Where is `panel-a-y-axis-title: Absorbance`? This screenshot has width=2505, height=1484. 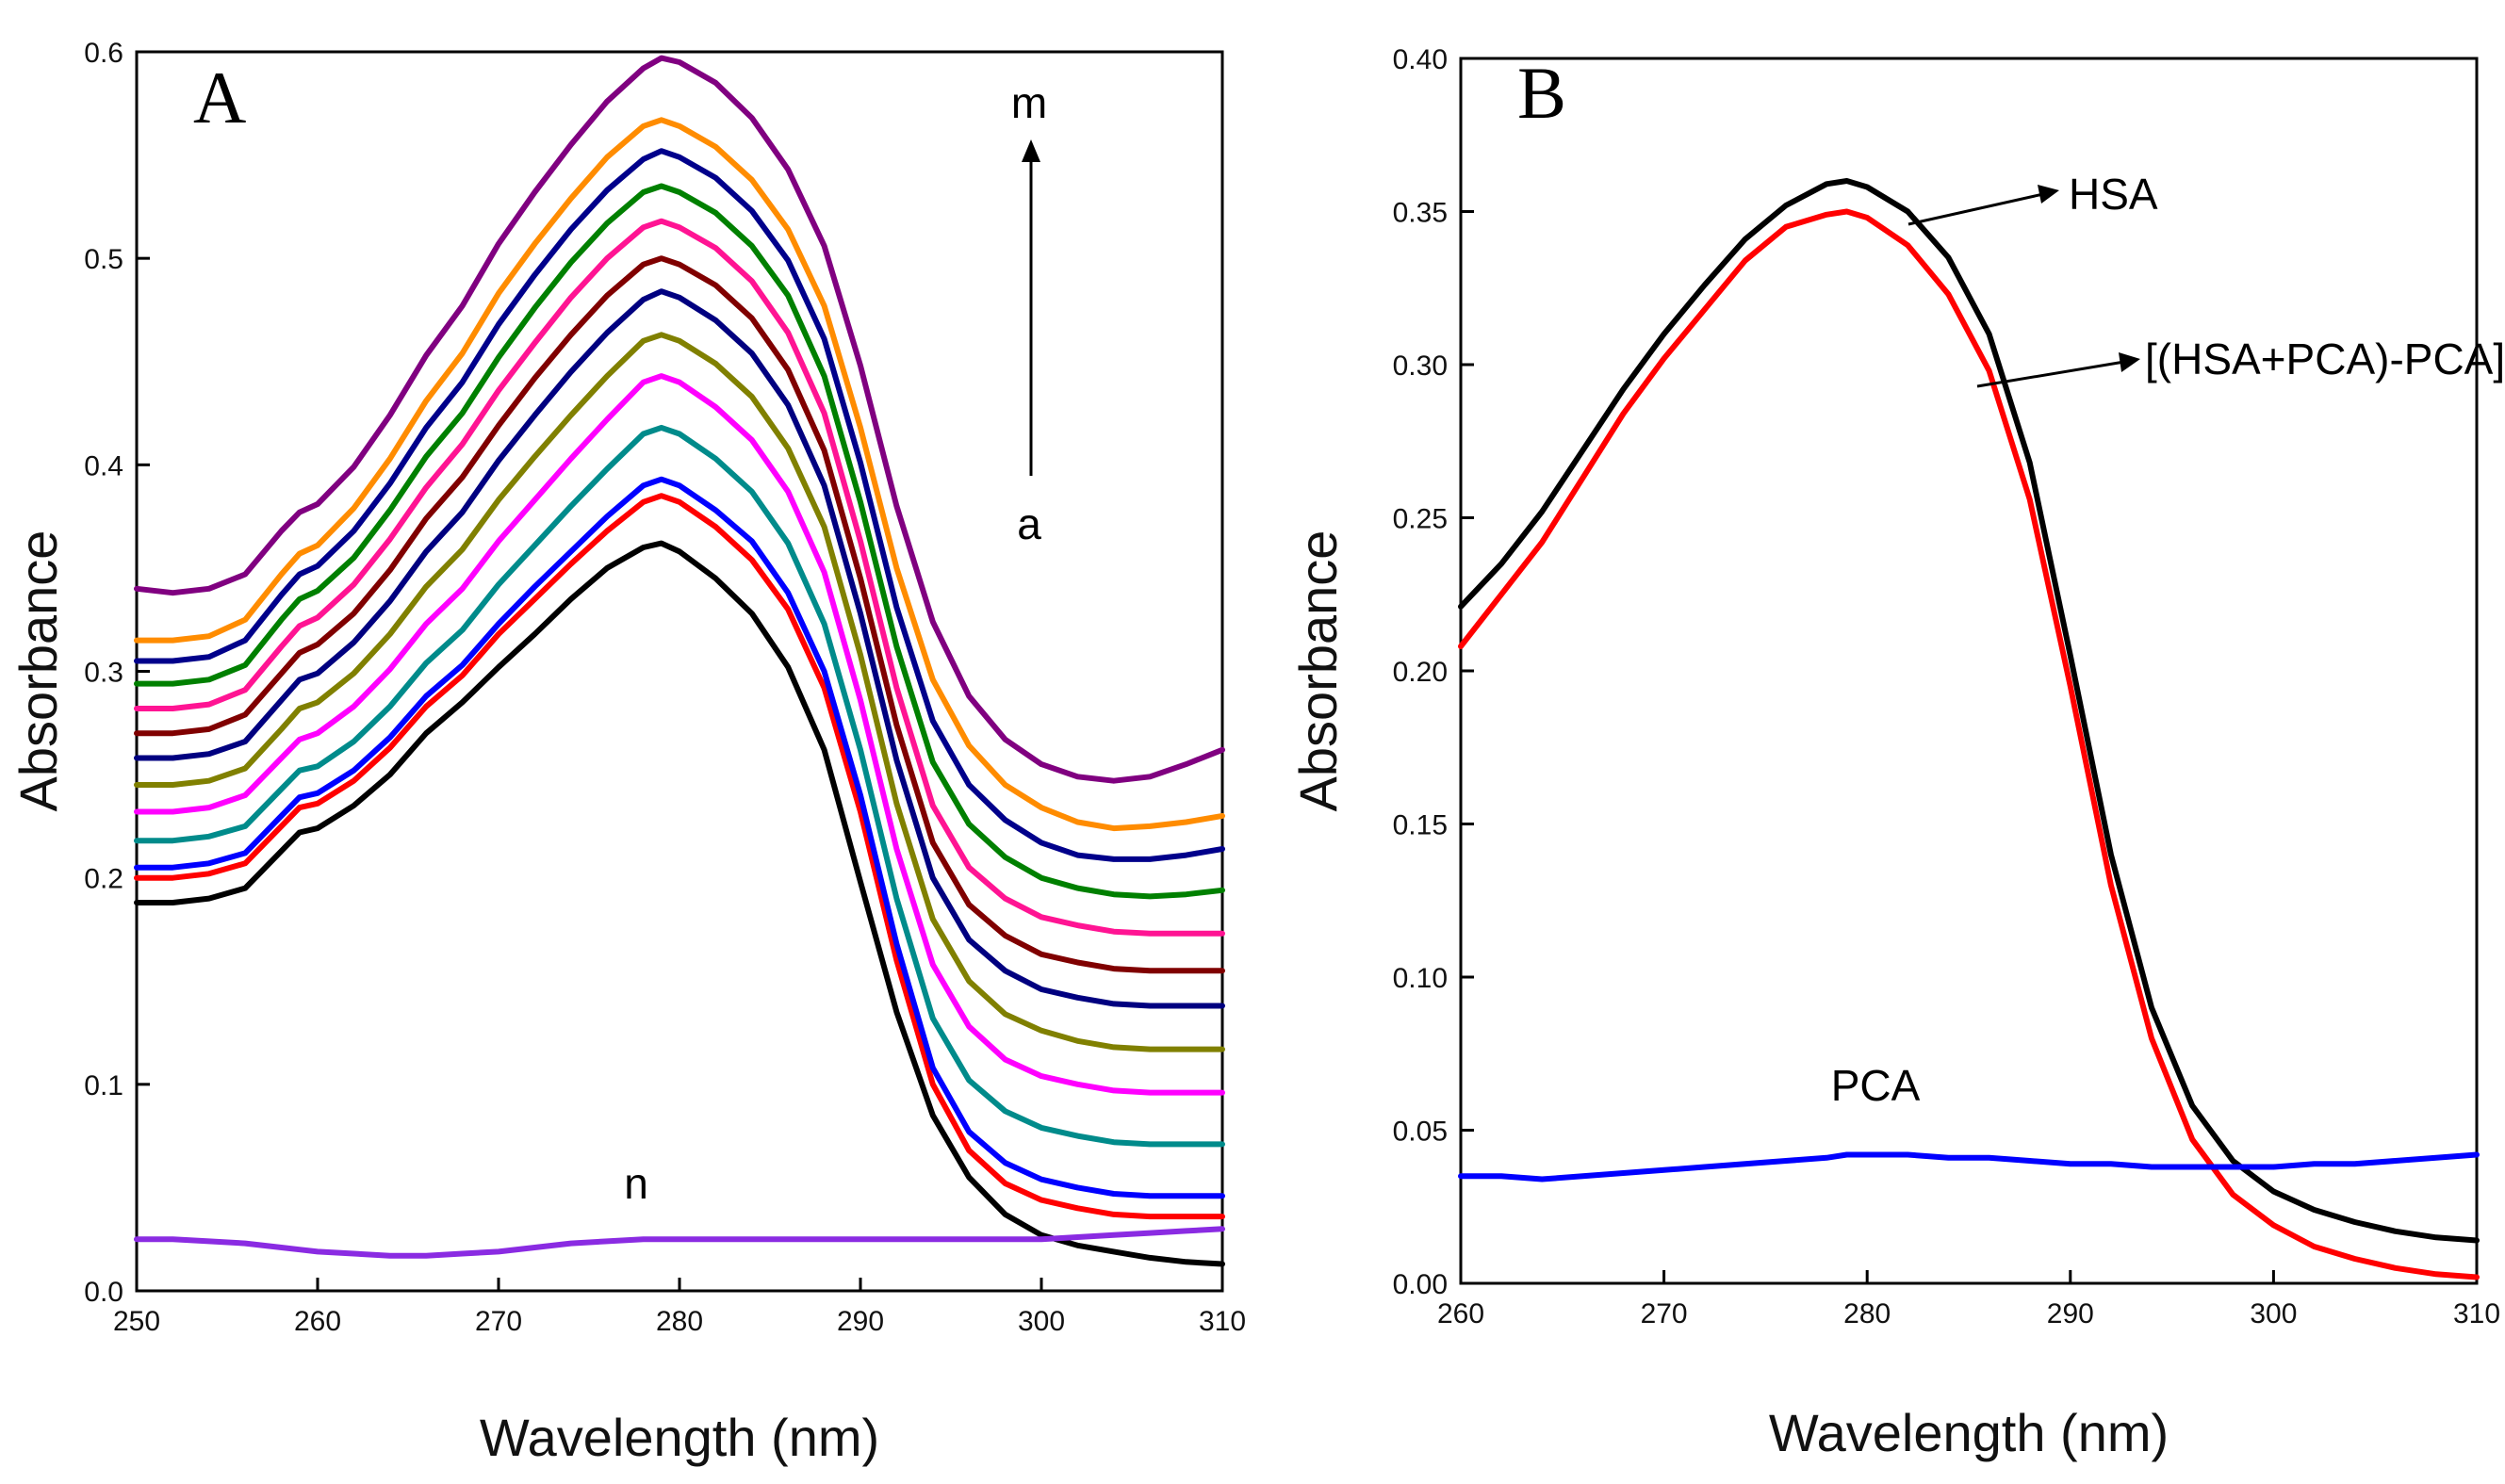
panel-a-y-axis-title: Absorbance is located at coordinates (38, 671).